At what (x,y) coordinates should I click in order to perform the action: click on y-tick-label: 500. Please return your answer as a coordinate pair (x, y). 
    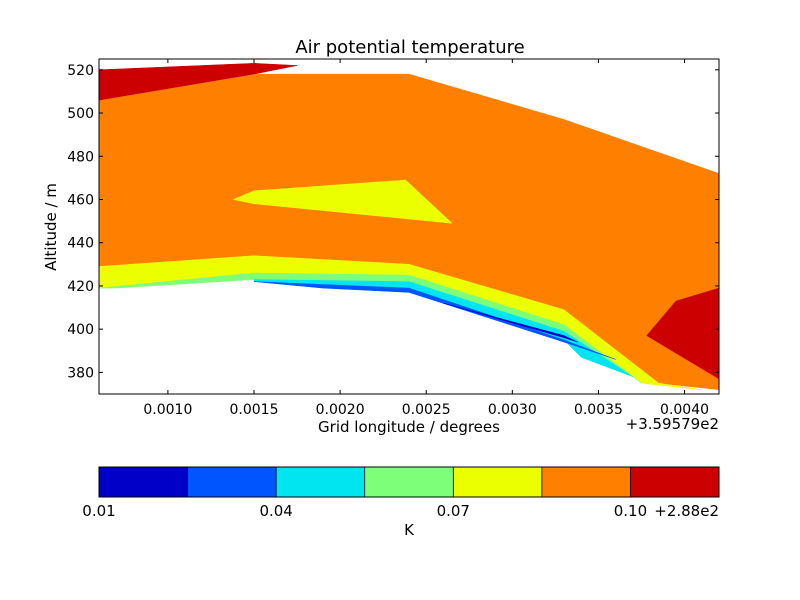
    Looking at the image, I should click on (80, 114).